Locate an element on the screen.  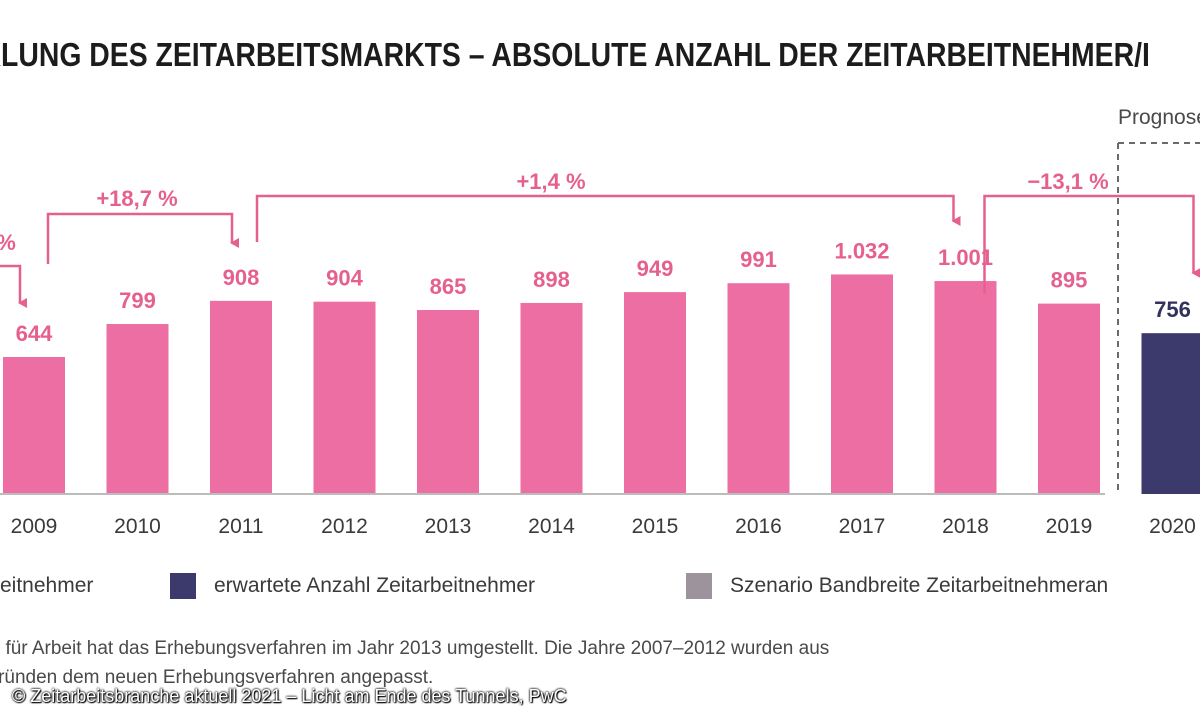
change-annotation-187: +18,7 % is located at coordinates (142, 225).